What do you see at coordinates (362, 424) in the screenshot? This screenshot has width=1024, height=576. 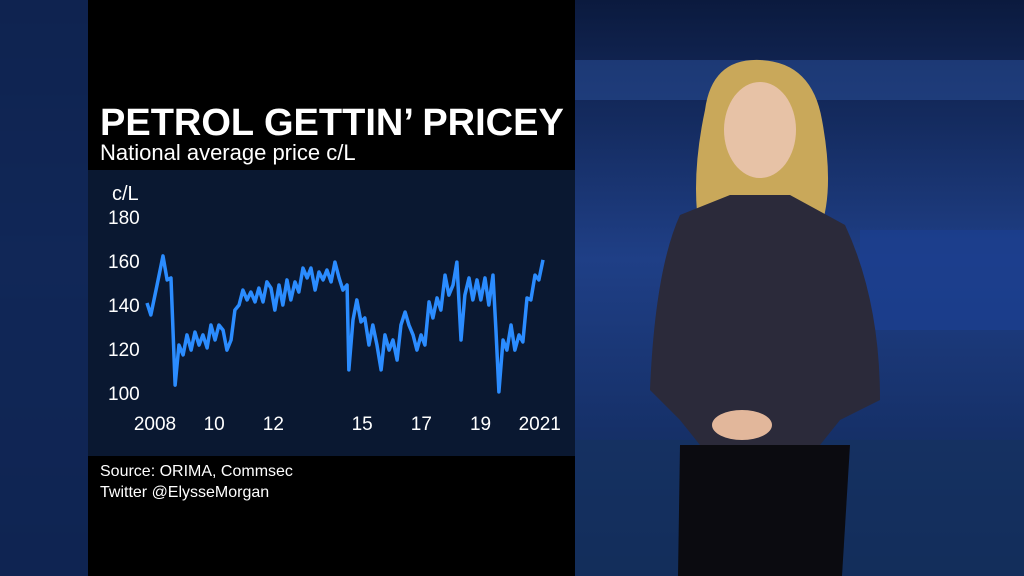 I see `x-tick-label: 15` at bounding box center [362, 424].